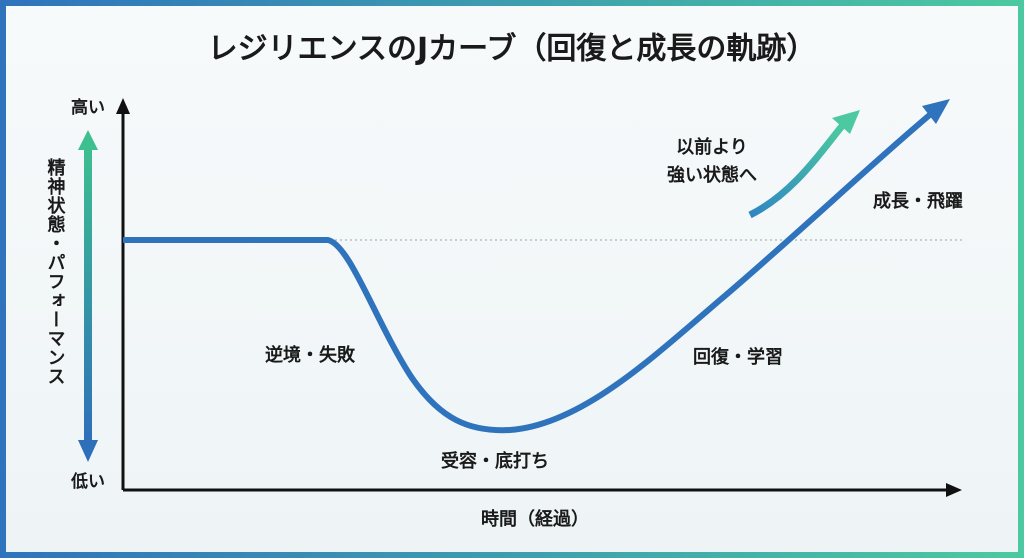  Describe the element at coordinates (55, 271) in the screenshot. I see `y-axis-title: 精神状態・パフォーマンス` at that location.